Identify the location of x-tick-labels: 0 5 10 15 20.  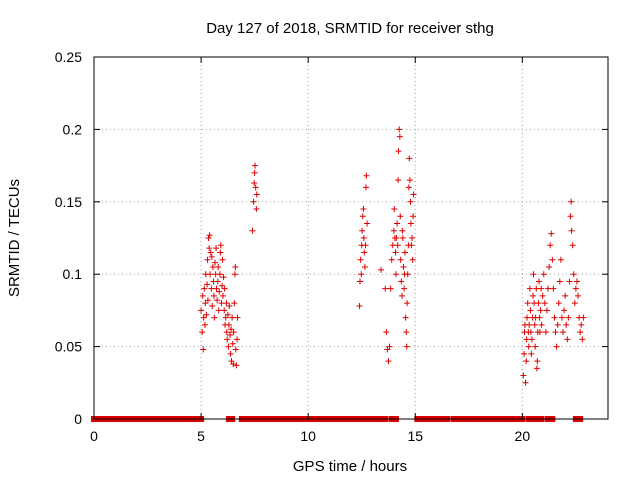
(310, 436).